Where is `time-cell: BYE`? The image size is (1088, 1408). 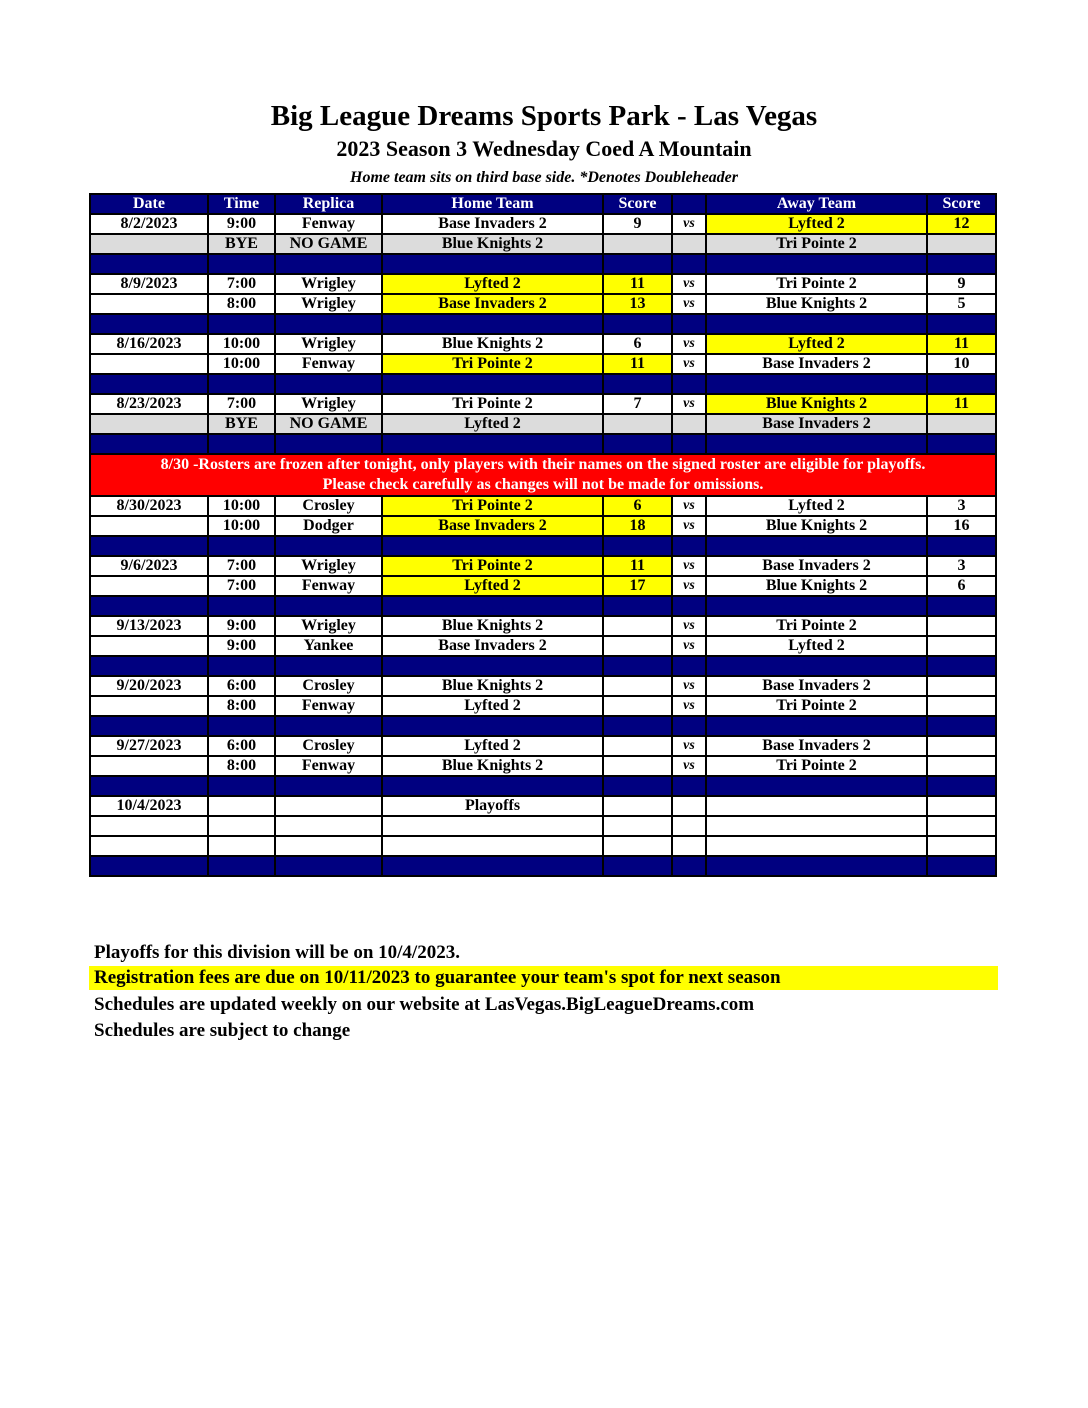 time-cell: BYE is located at coordinates (241, 244).